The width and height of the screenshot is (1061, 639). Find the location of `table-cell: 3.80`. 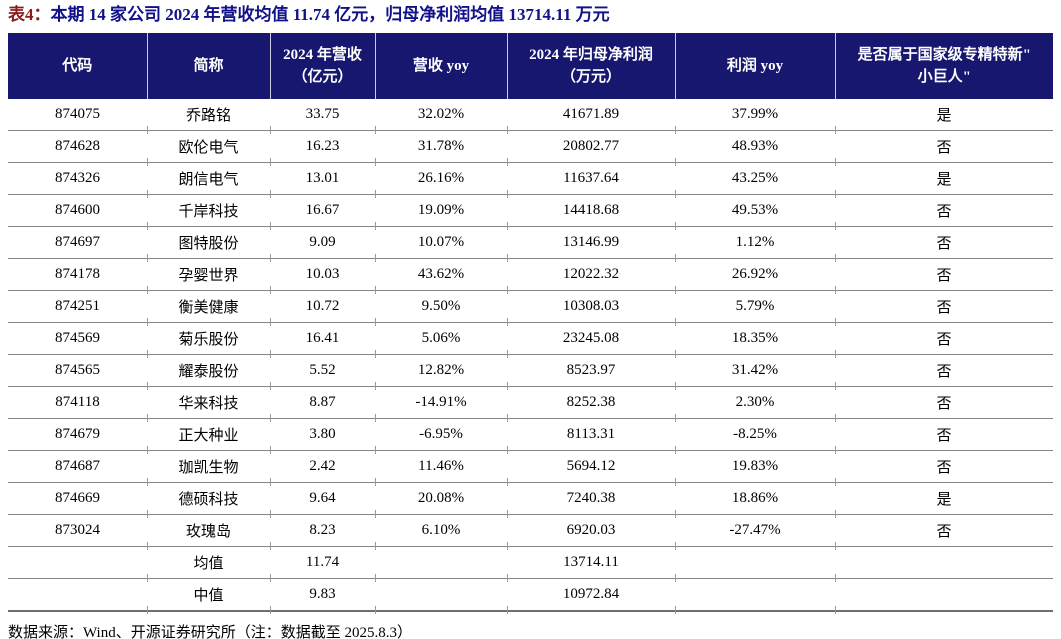

table-cell: 3.80 is located at coordinates (323, 436).